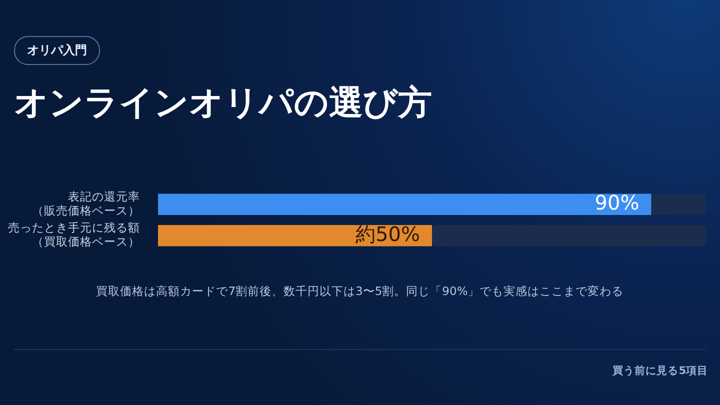 The height and width of the screenshot is (405, 720). I want to click on text: 買う前に見る5項目, so click(660, 371).